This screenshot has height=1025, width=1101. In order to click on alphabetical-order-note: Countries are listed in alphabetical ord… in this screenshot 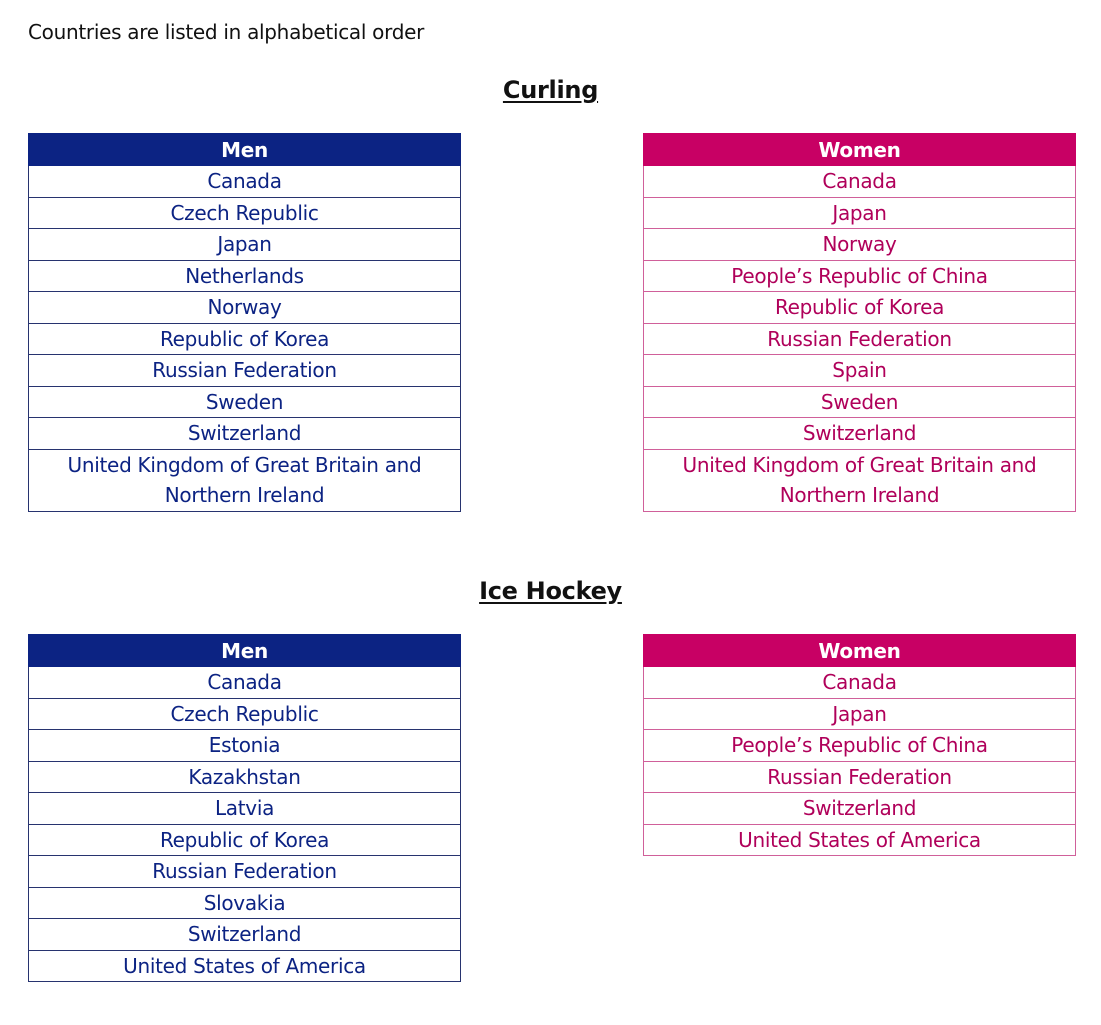, I will do `click(226, 32)`.